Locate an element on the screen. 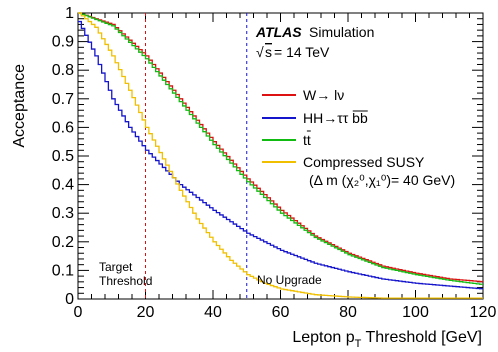  x-axis-label-subscript: T is located at coordinates (358, 344).